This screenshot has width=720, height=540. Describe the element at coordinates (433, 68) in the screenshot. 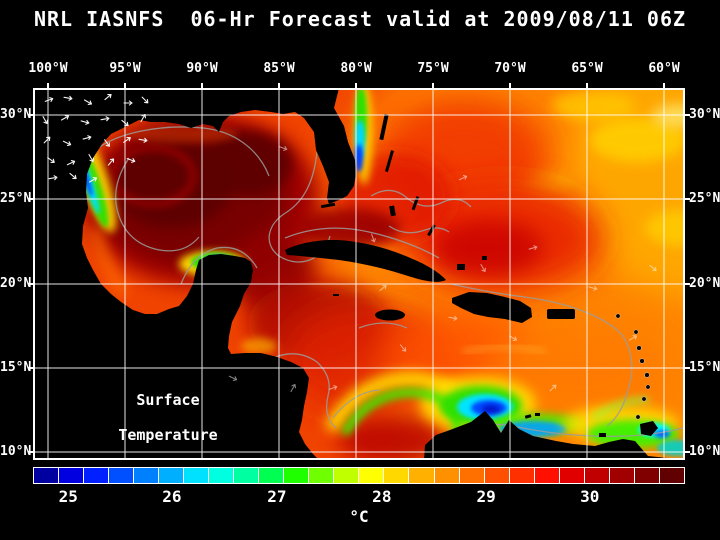

I see `lon-tick-label: 75°W` at that location.